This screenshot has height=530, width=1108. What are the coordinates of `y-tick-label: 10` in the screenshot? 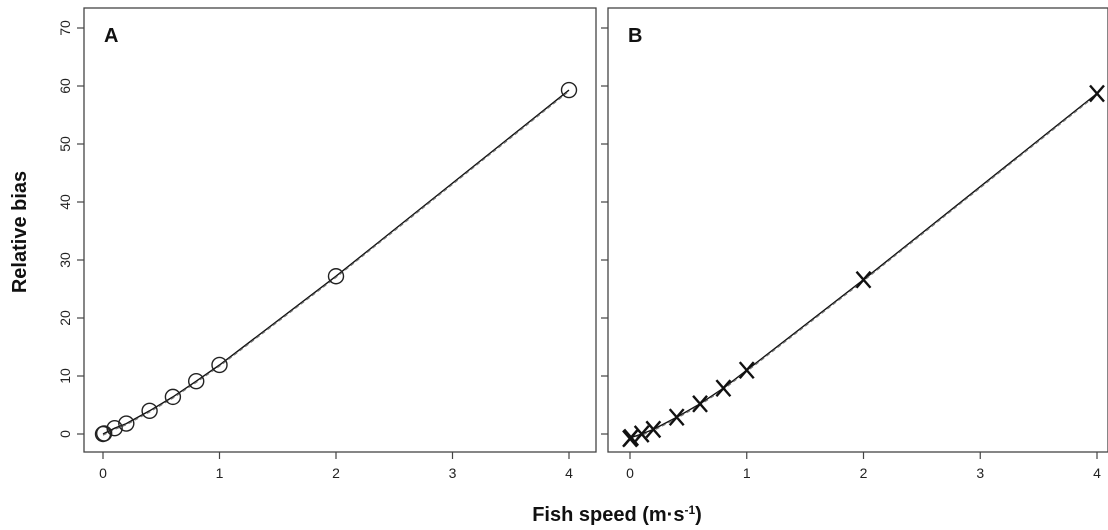 It's located at (65, 376).